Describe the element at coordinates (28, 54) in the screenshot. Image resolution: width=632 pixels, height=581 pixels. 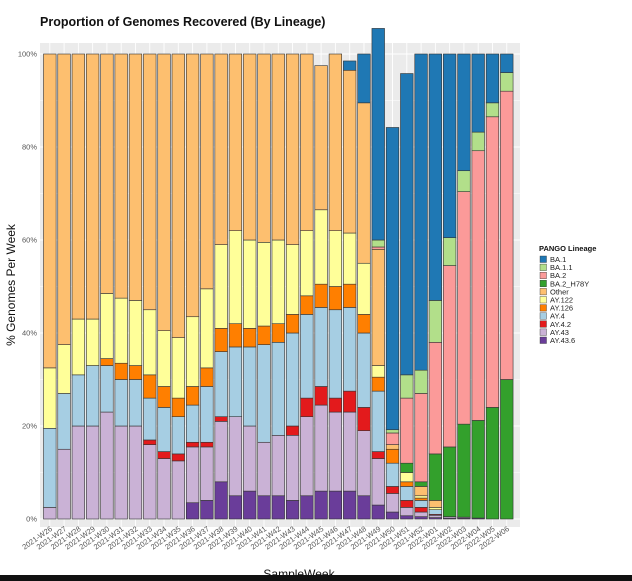
I see `y-tick-label: 100%` at that location.